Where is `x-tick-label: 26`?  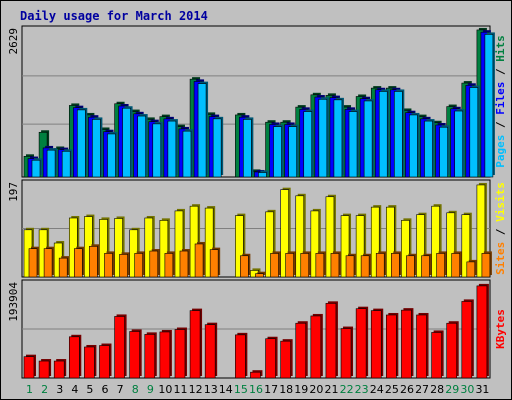
x-tick-label: 26 is located at coordinates (407, 389).